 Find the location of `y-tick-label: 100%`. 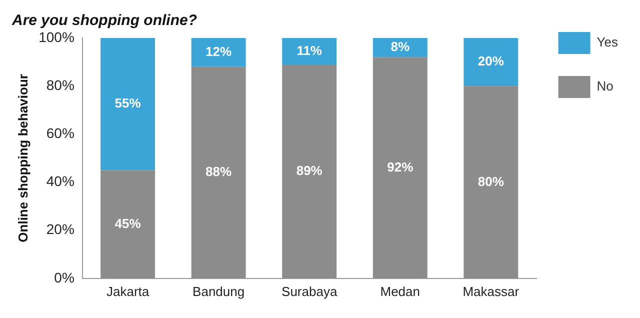

y-tick-label: 100% is located at coordinates (56, 36).